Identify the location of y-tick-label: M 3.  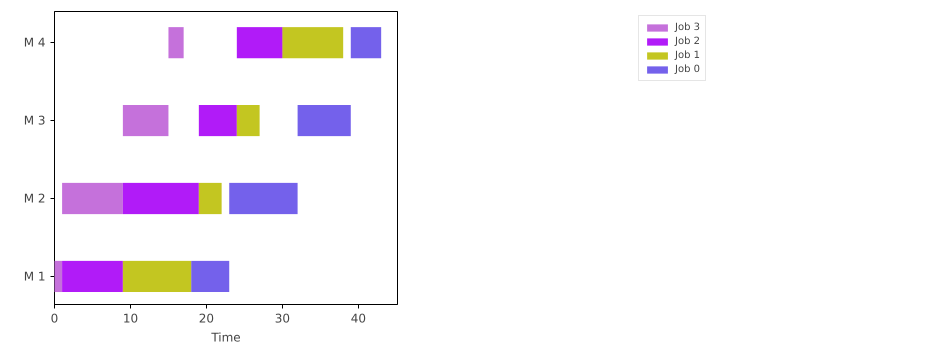
(35, 121).